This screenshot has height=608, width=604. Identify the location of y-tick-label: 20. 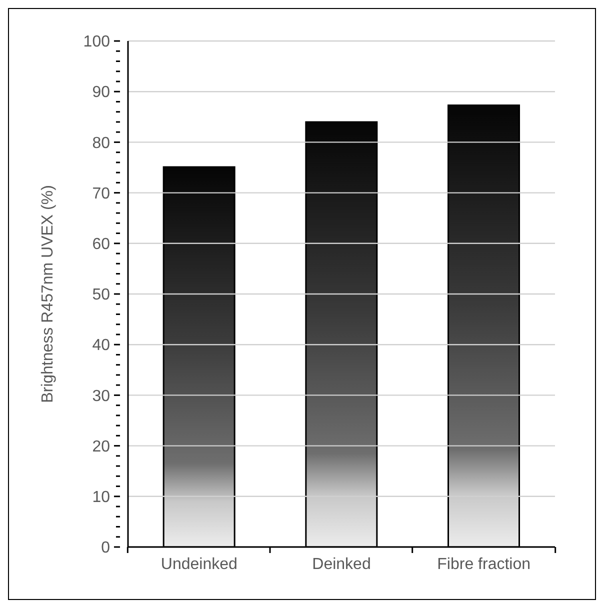
(101, 447).